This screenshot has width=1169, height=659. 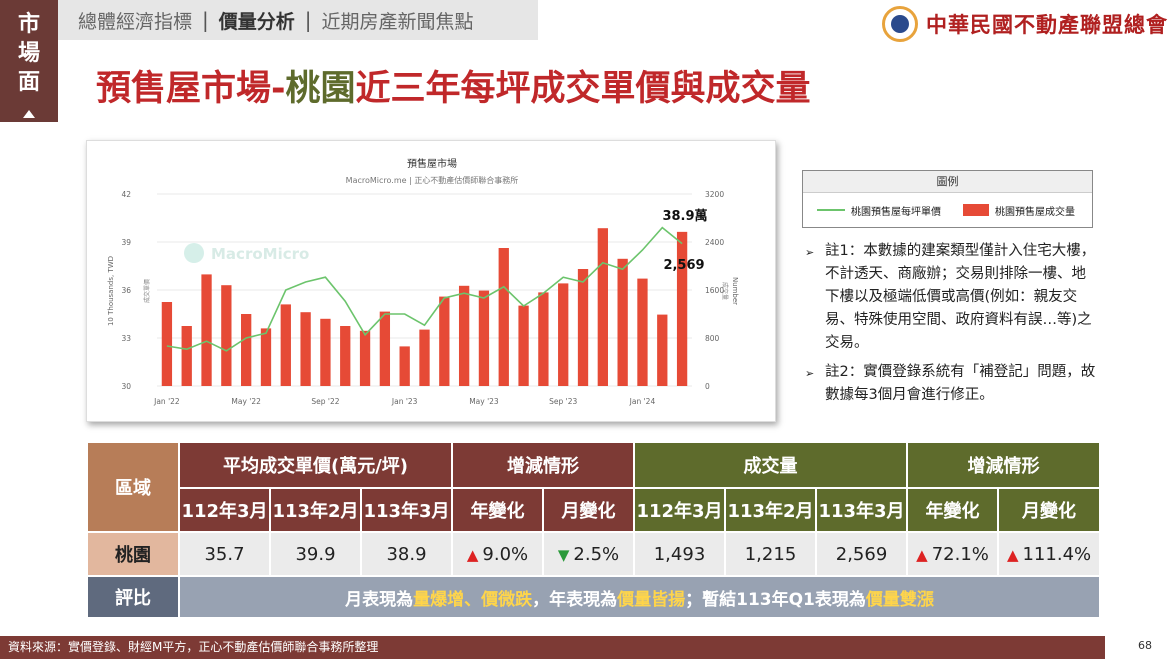 I want to click on up-arrow-icon: ▲, so click(x=472, y=554).